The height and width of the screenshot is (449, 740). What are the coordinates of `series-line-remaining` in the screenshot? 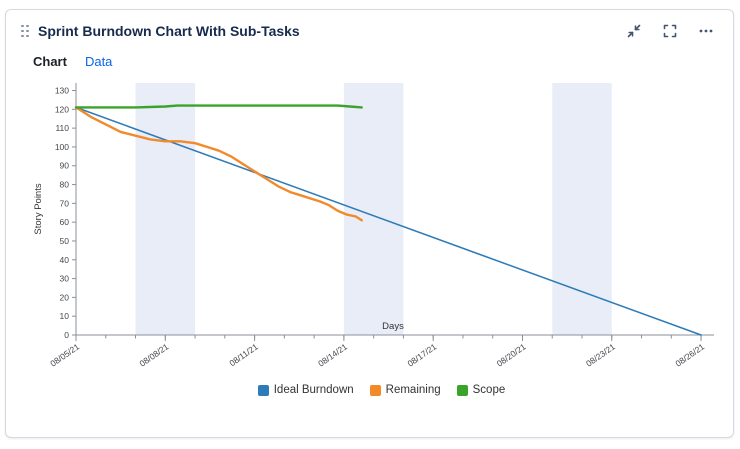 It's located at (218, 164).